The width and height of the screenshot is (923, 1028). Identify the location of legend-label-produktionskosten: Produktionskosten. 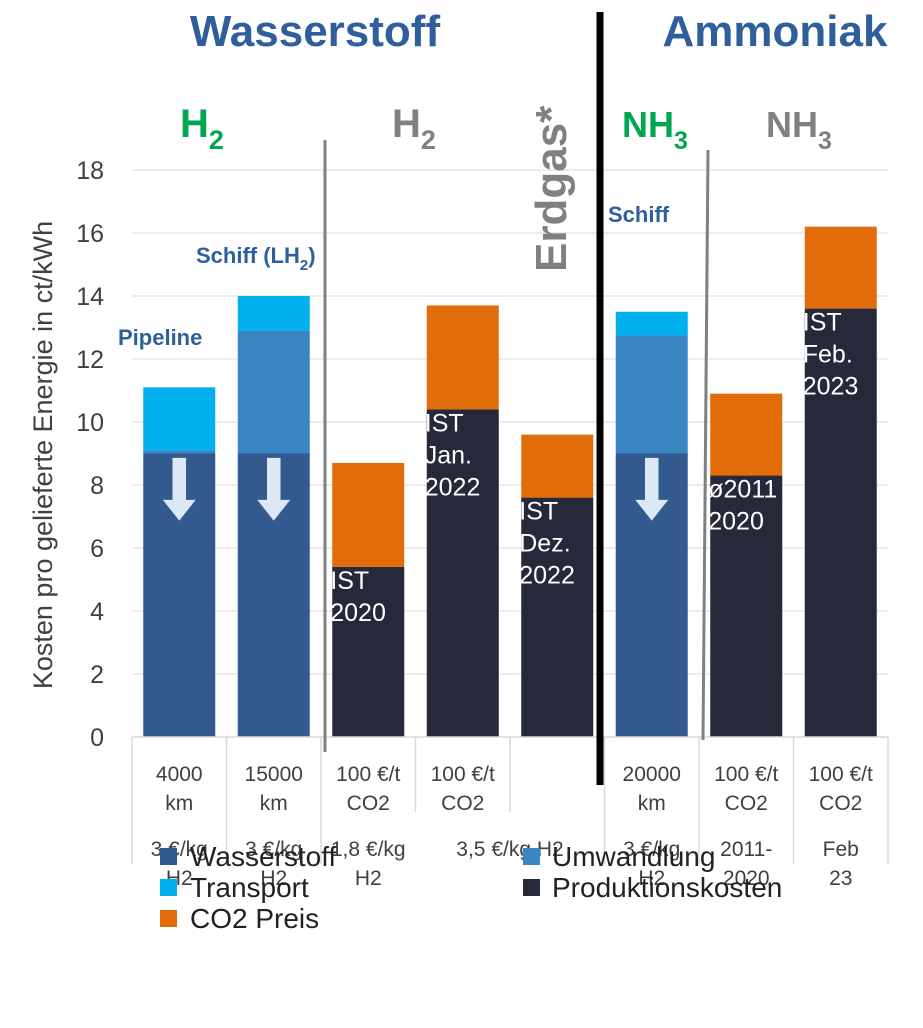
(667, 887).